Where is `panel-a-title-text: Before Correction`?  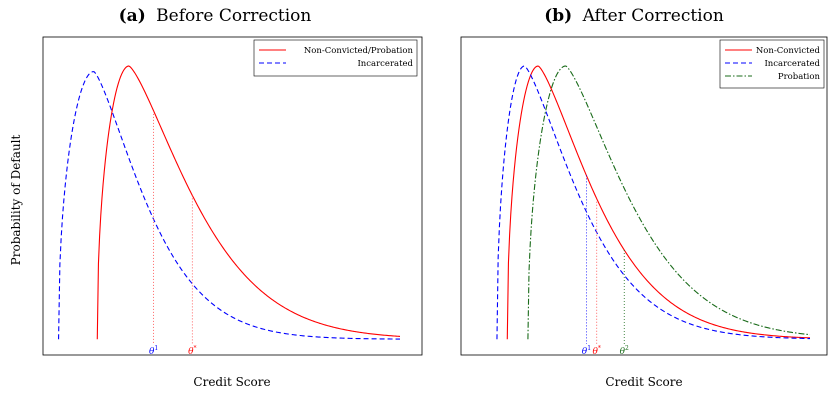 panel-a-title-text: Before Correction is located at coordinates (233, 16).